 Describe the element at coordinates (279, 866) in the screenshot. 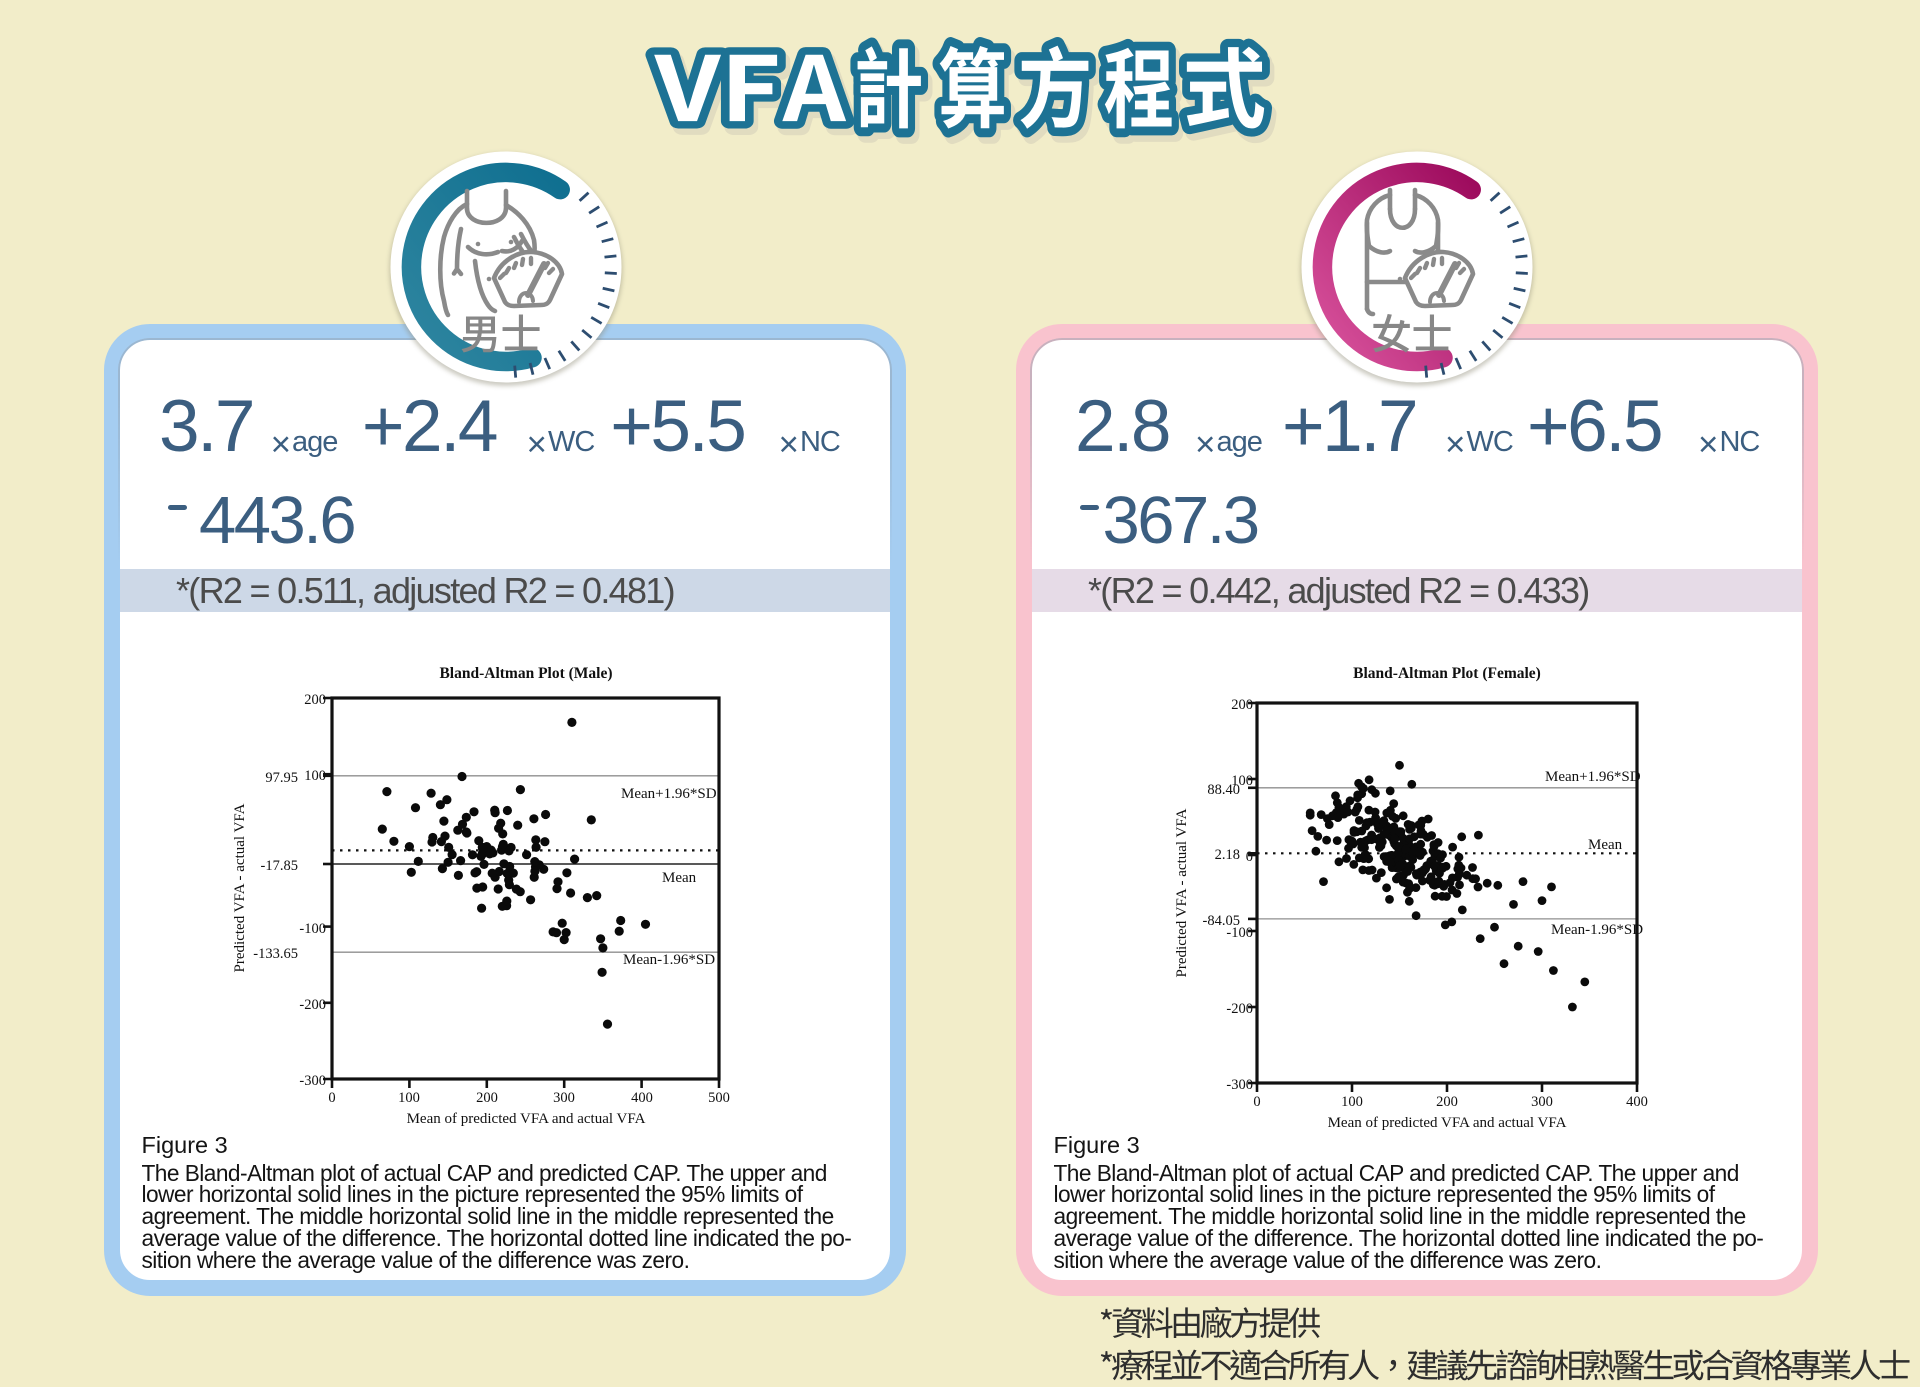

I see `svg-text: -17.85` at that location.